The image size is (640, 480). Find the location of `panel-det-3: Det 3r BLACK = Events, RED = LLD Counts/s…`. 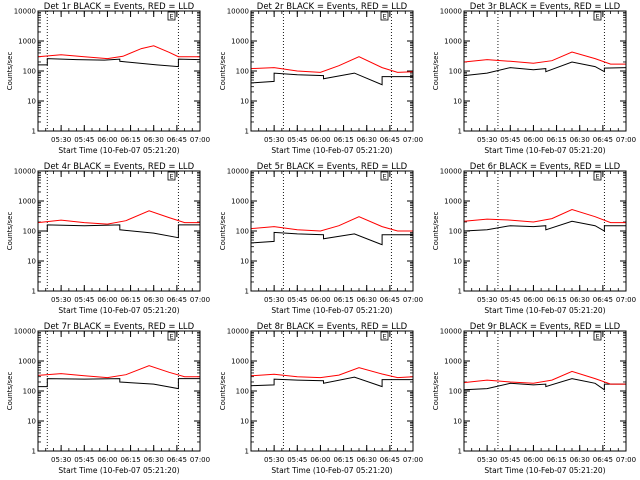

panel-det-3: Det 3r BLACK = Events, RED = LLD Counts/s… is located at coordinates (534, 78).